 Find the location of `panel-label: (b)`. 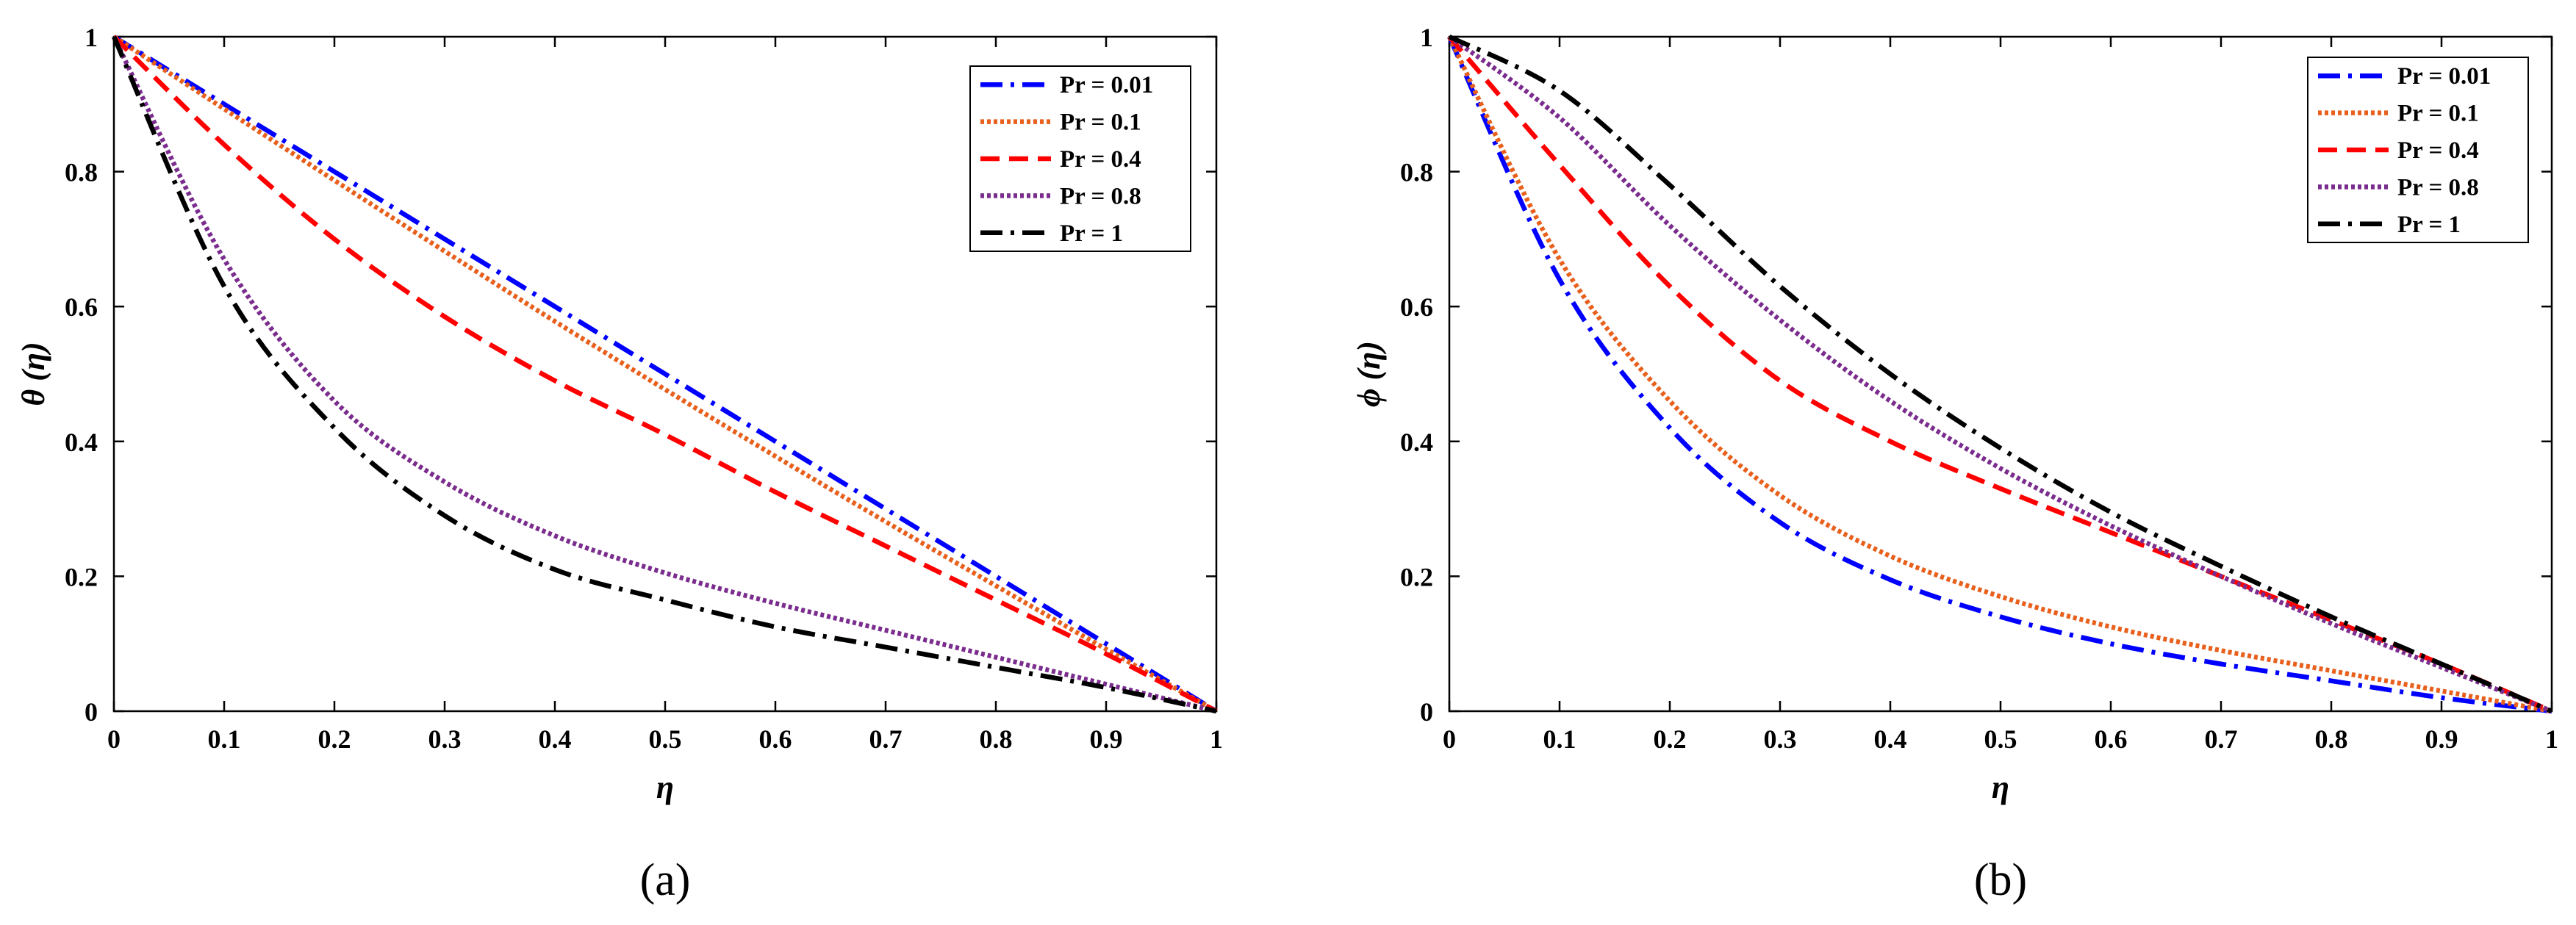

panel-label: (b) is located at coordinates (2000, 880).